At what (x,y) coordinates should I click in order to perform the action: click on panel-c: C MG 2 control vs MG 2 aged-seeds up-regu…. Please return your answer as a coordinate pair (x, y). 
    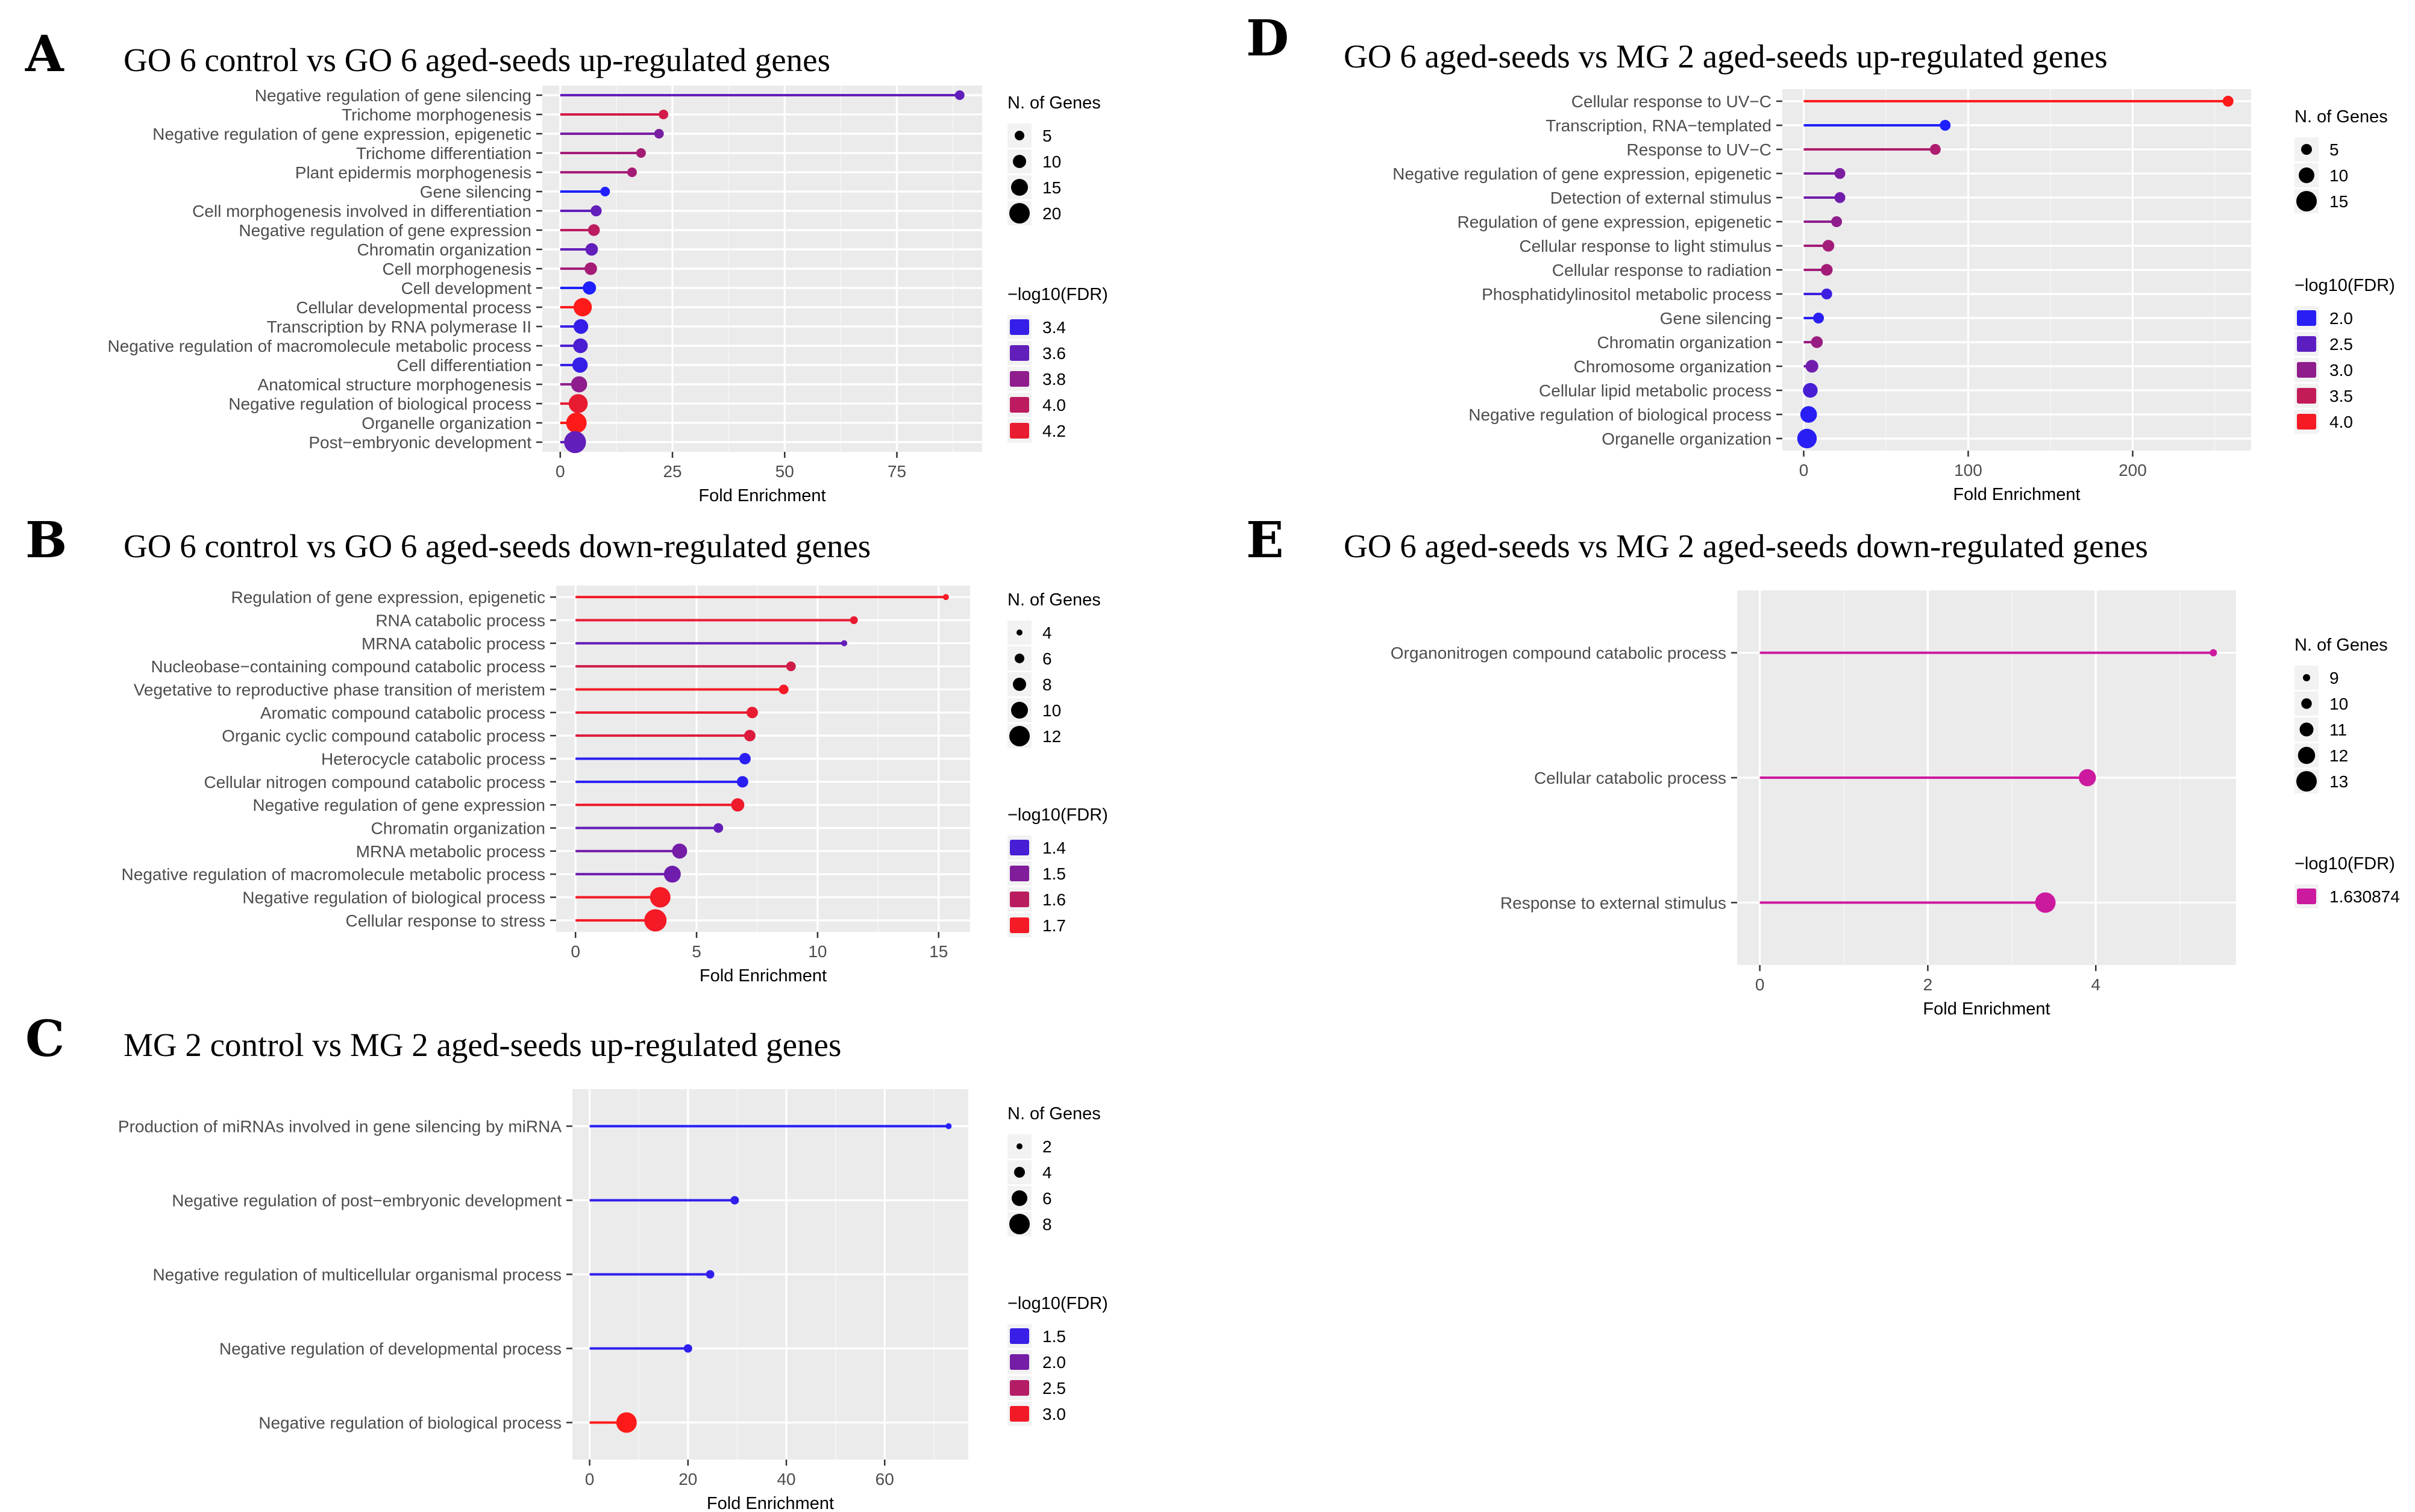
    Looking at the image, I should click on (566, 1261).